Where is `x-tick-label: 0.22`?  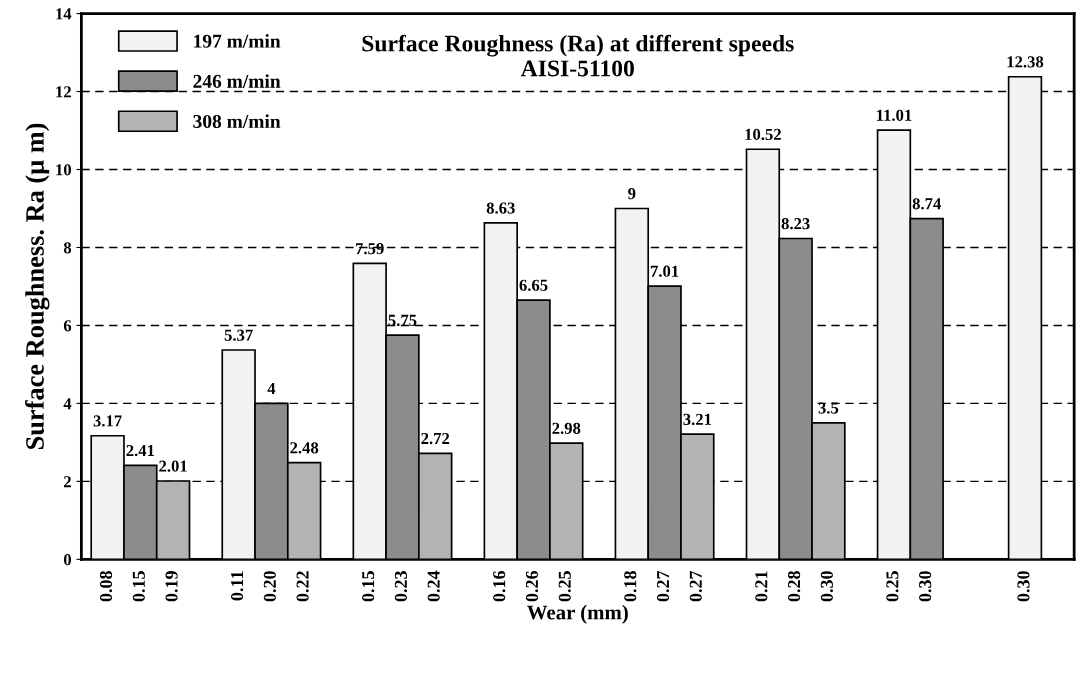
x-tick-label: 0.22 is located at coordinates (302, 586).